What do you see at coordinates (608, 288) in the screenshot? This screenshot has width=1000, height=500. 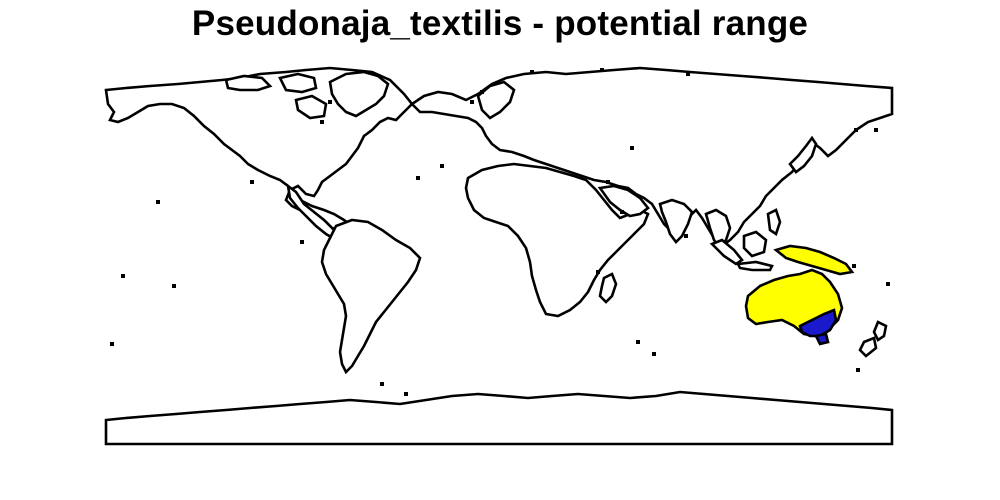 I see `madagascar` at bounding box center [608, 288].